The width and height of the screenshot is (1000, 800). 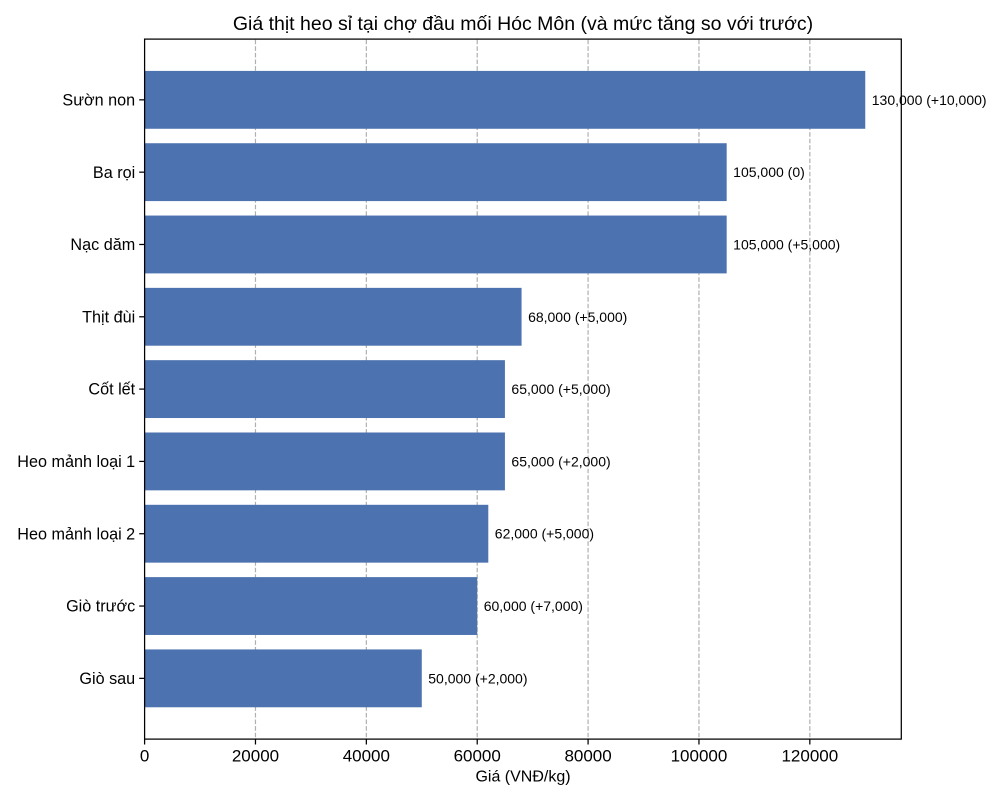 I want to click on bar-value-label: 68,000 (+5,000), so click(x=577, y=317).